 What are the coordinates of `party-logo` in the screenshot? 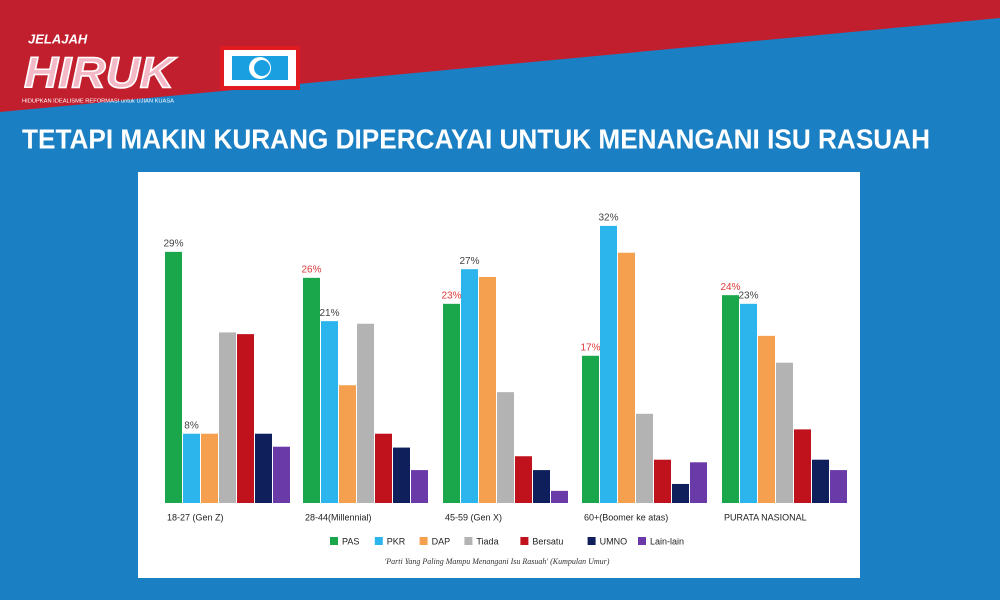 It's located at (260, 68).